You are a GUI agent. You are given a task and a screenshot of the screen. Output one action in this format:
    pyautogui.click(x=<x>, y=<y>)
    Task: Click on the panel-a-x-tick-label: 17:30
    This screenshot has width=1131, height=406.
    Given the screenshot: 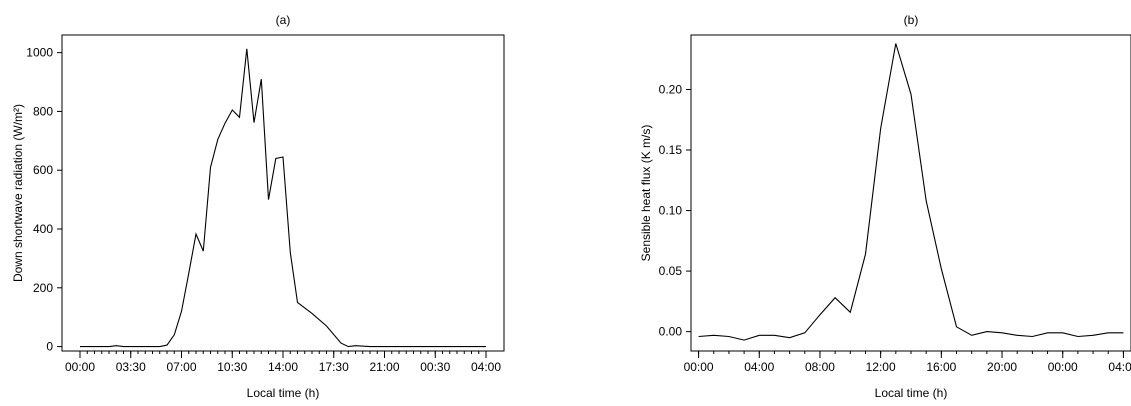 What is the action you would take?
    pyautogui.click(x=334, y=367)
    